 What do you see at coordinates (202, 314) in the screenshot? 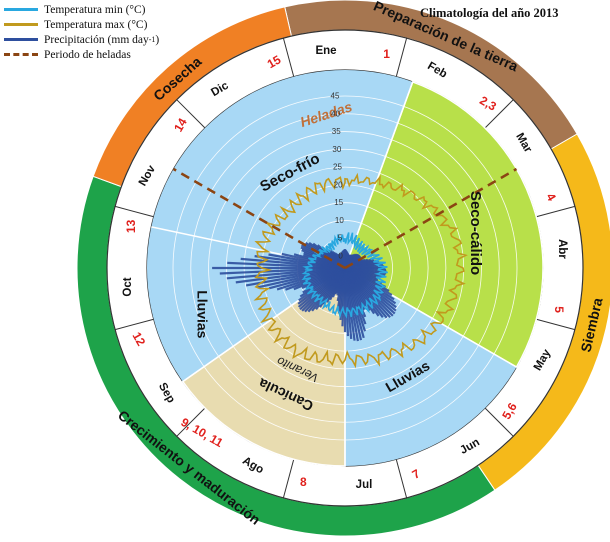
I see `season-label-lluvias-2: Lluvias` at bounding box center [202, 314].